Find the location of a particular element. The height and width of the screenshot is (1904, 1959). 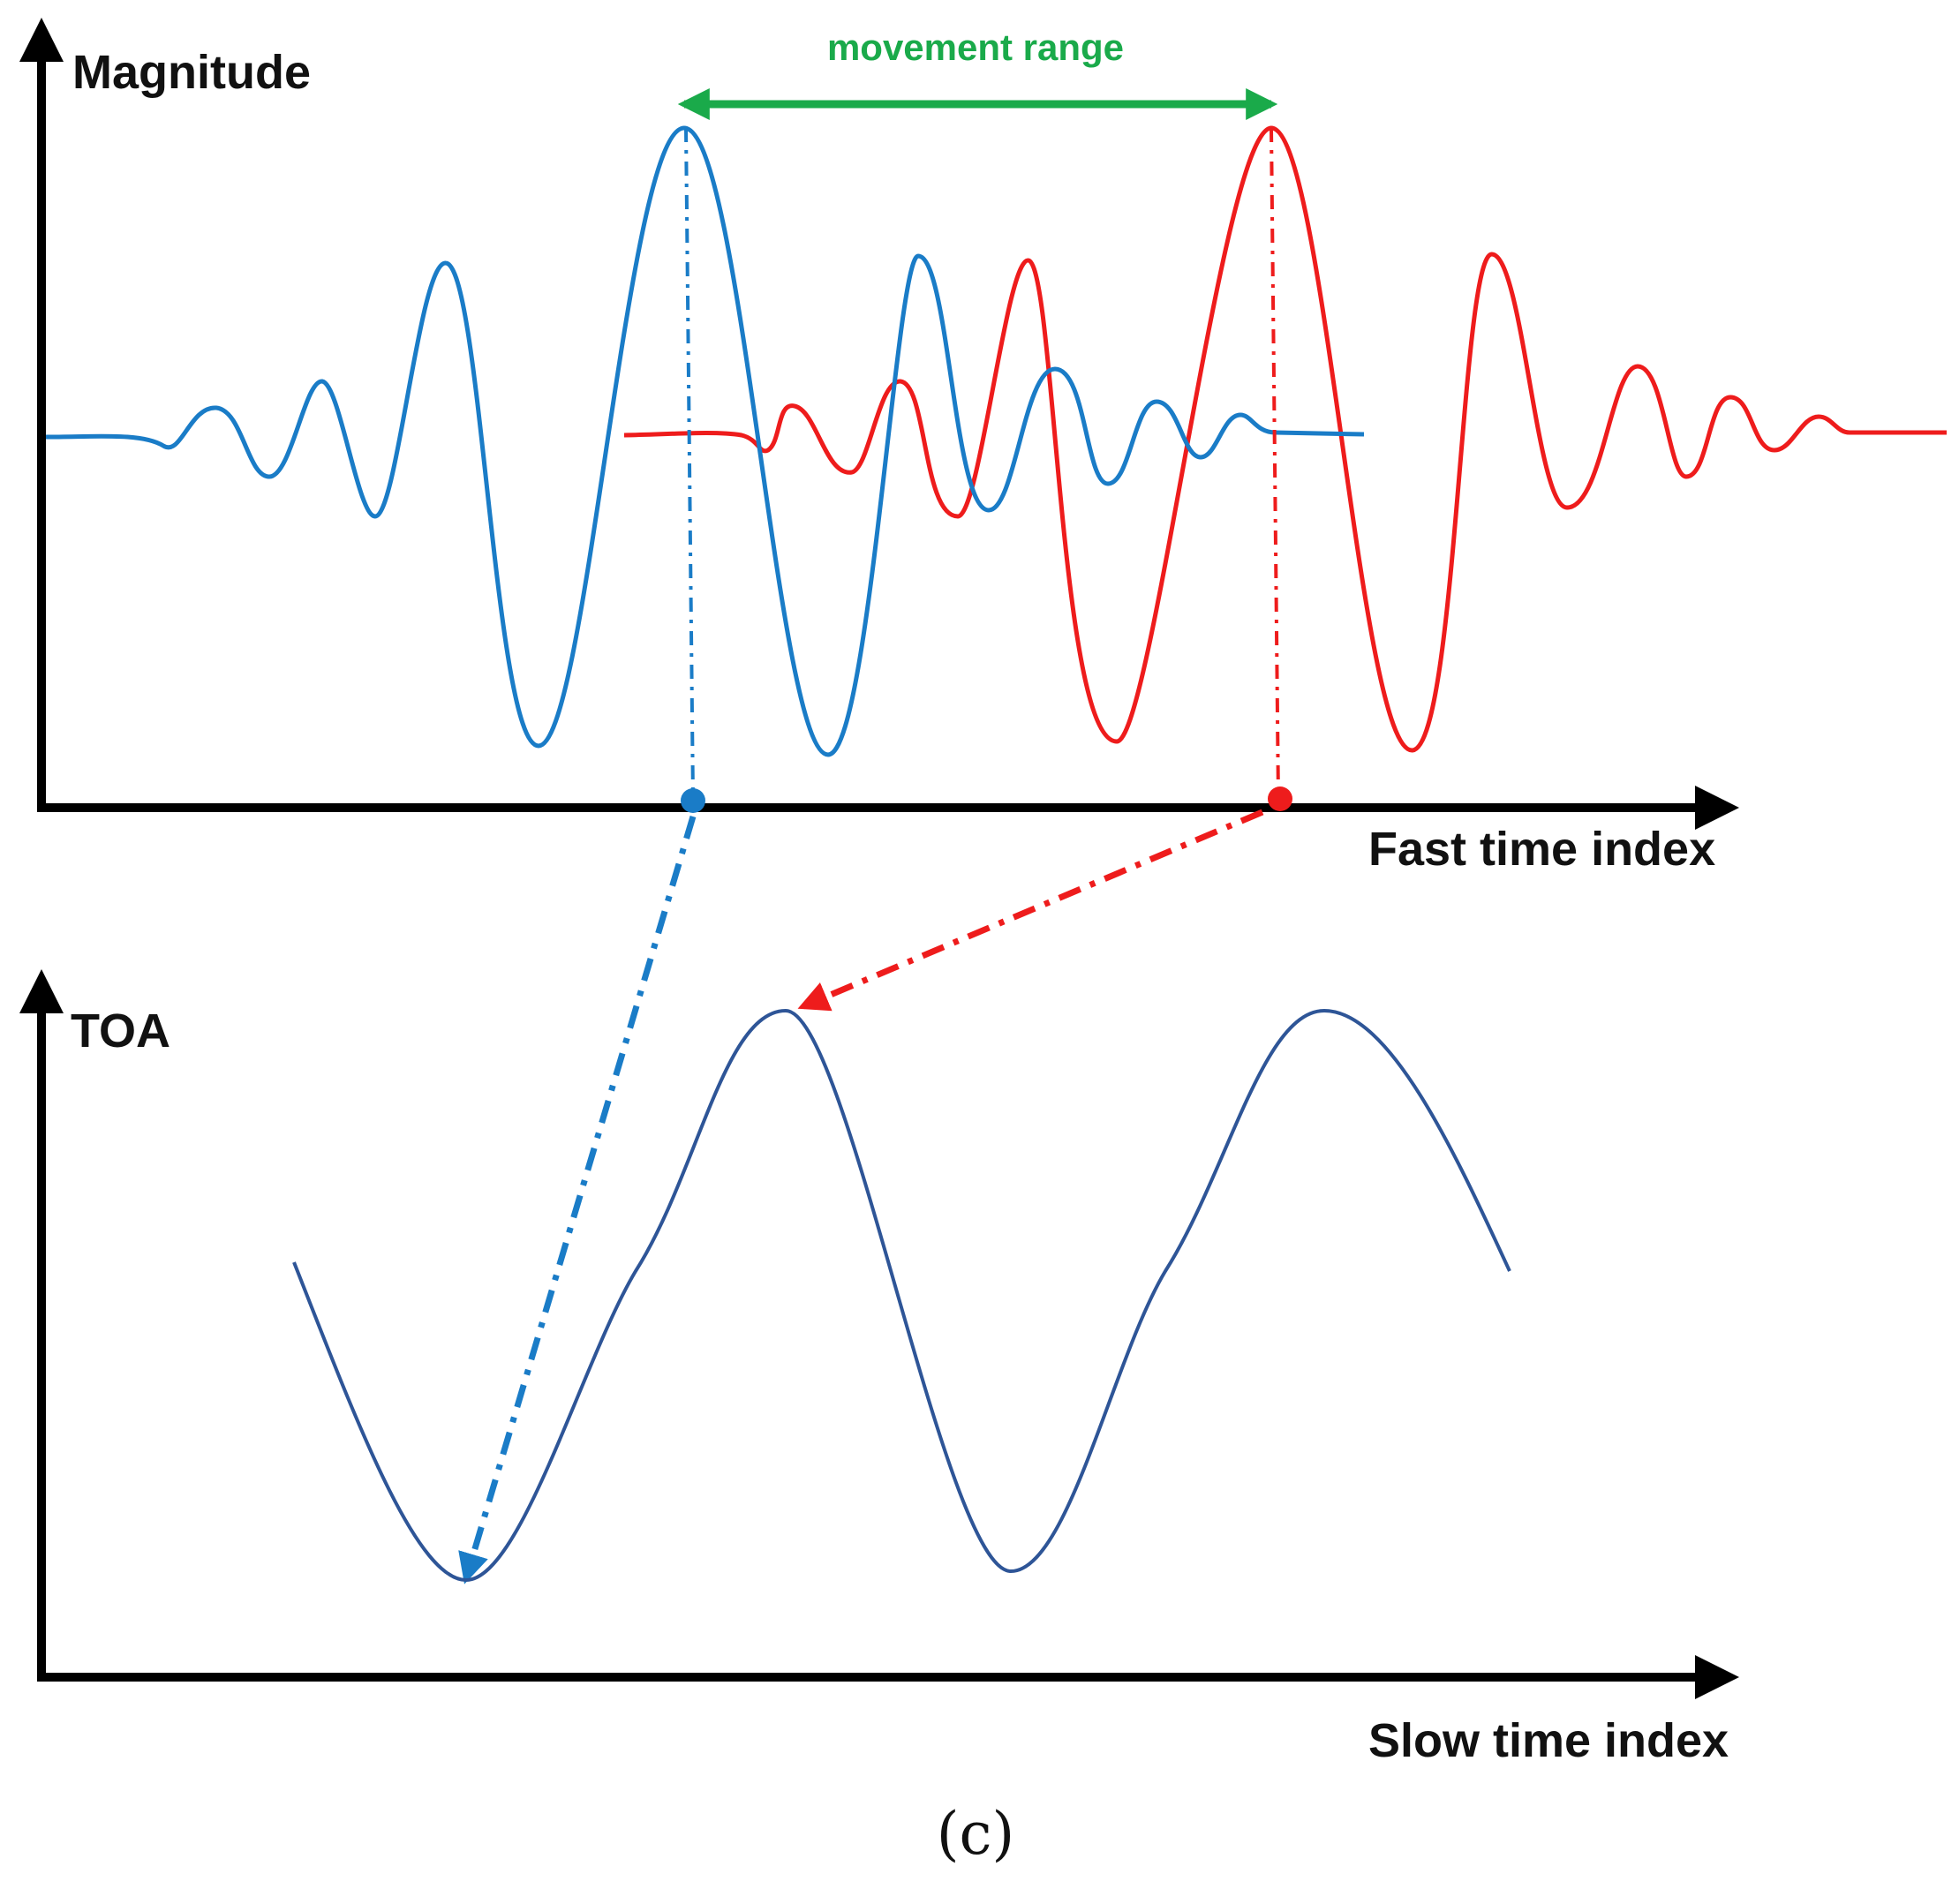

blue-mapping-arrow is located at coordinates (577, 1200).